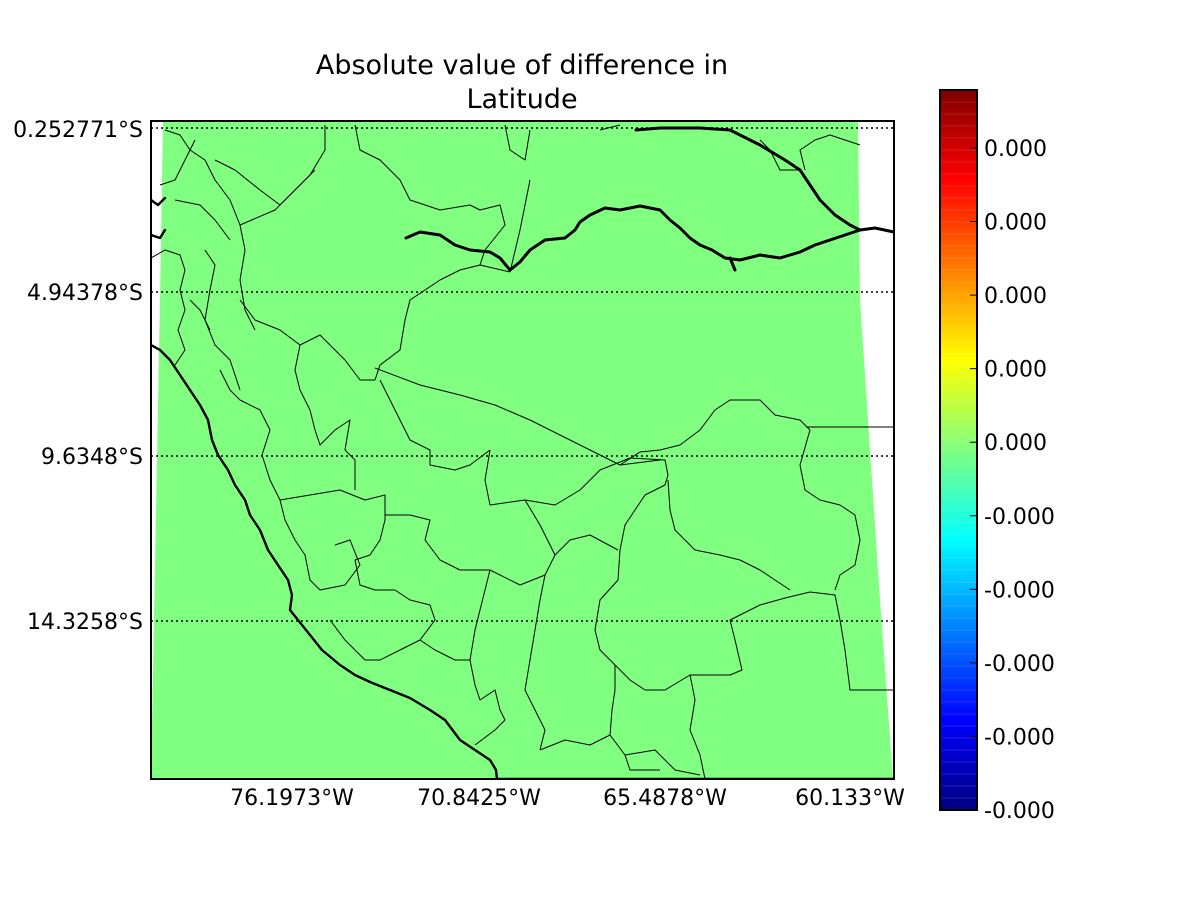 The image size is (1200, 900). What do you see at coordinates (522, 65) in the screenshot?
I see `map-title-line-1: Absolute value of difference in` at bounding box center [522, 65].